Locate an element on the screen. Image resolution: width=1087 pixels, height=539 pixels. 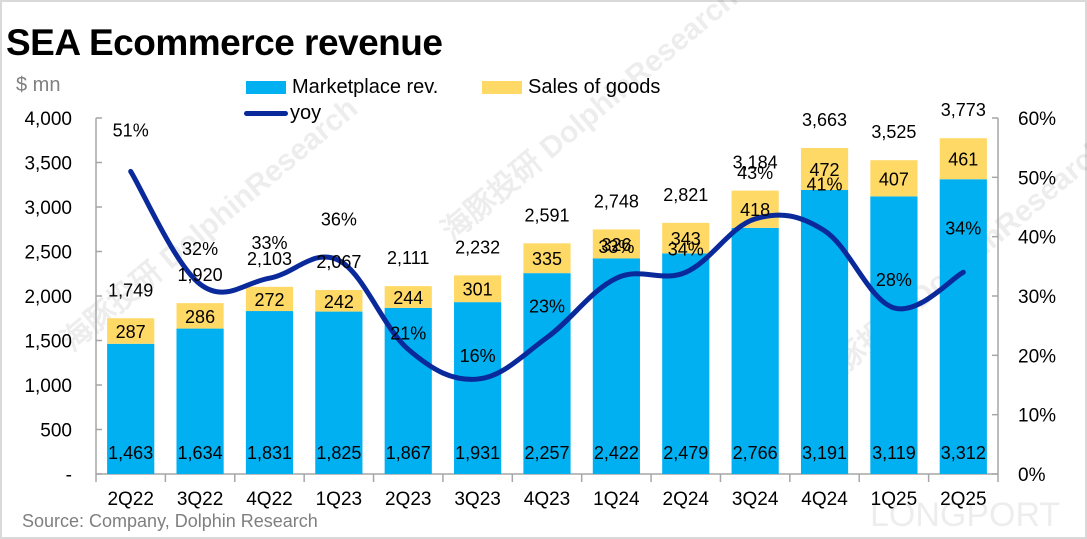
data-label-sales: 418 is located at coordinates (755, 210).